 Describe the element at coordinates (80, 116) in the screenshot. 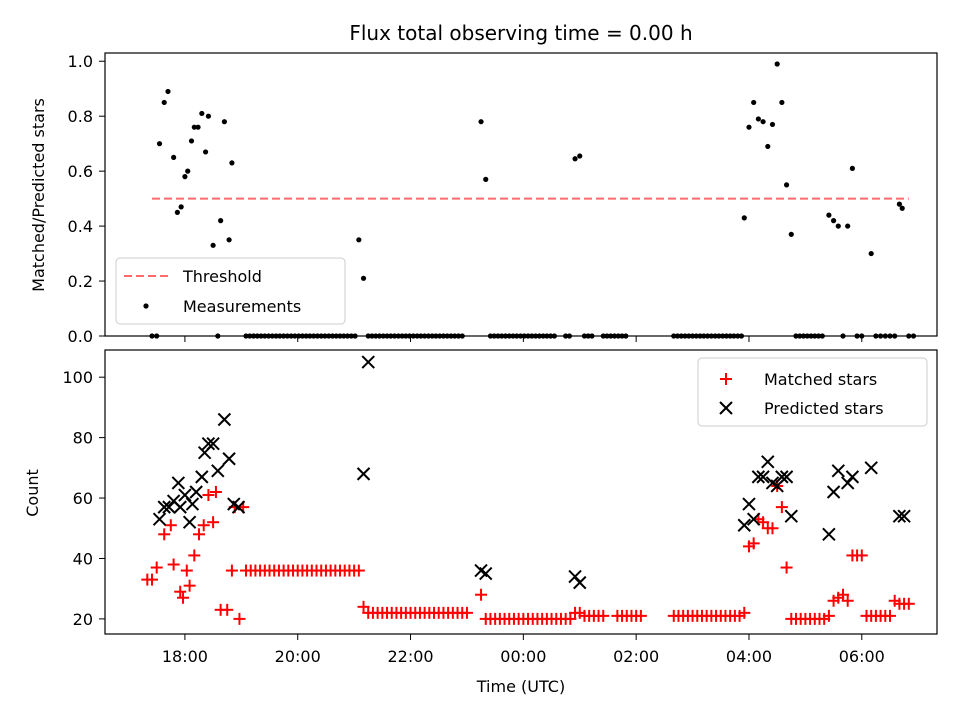

I see `top-y-tick-label: 0.8` at that location.